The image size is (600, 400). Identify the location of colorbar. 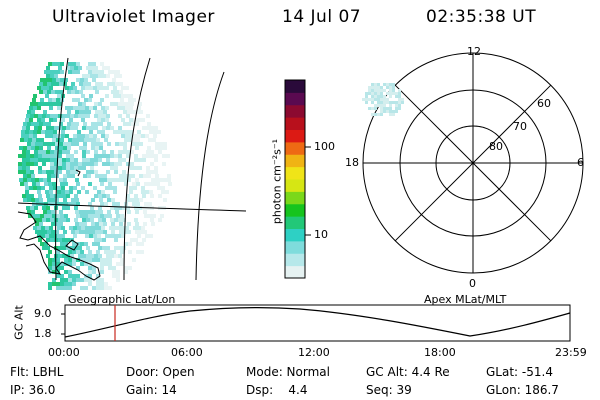
(297, 179).